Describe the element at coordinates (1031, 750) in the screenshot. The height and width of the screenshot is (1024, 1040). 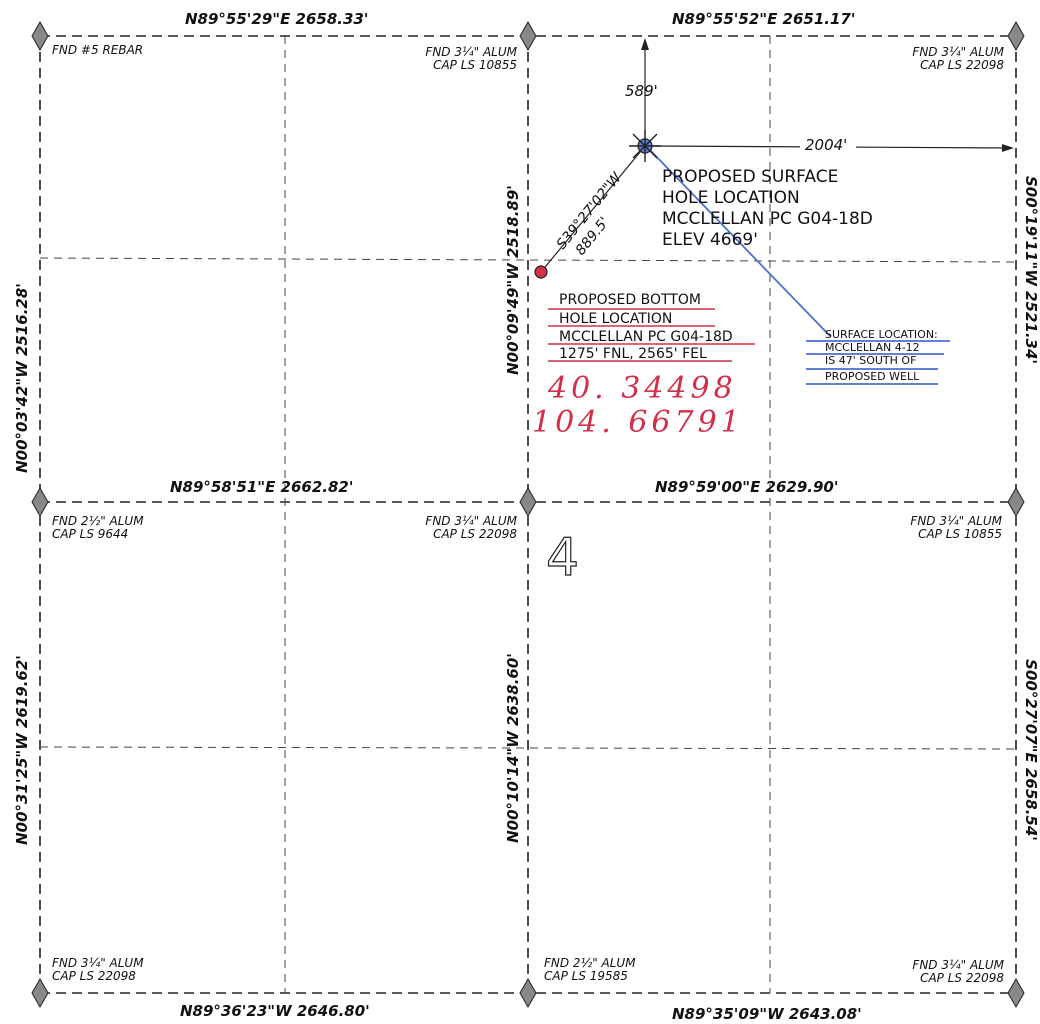
I see `bearing-right-lower: S00°27'07"E 2658.54'` at that location.